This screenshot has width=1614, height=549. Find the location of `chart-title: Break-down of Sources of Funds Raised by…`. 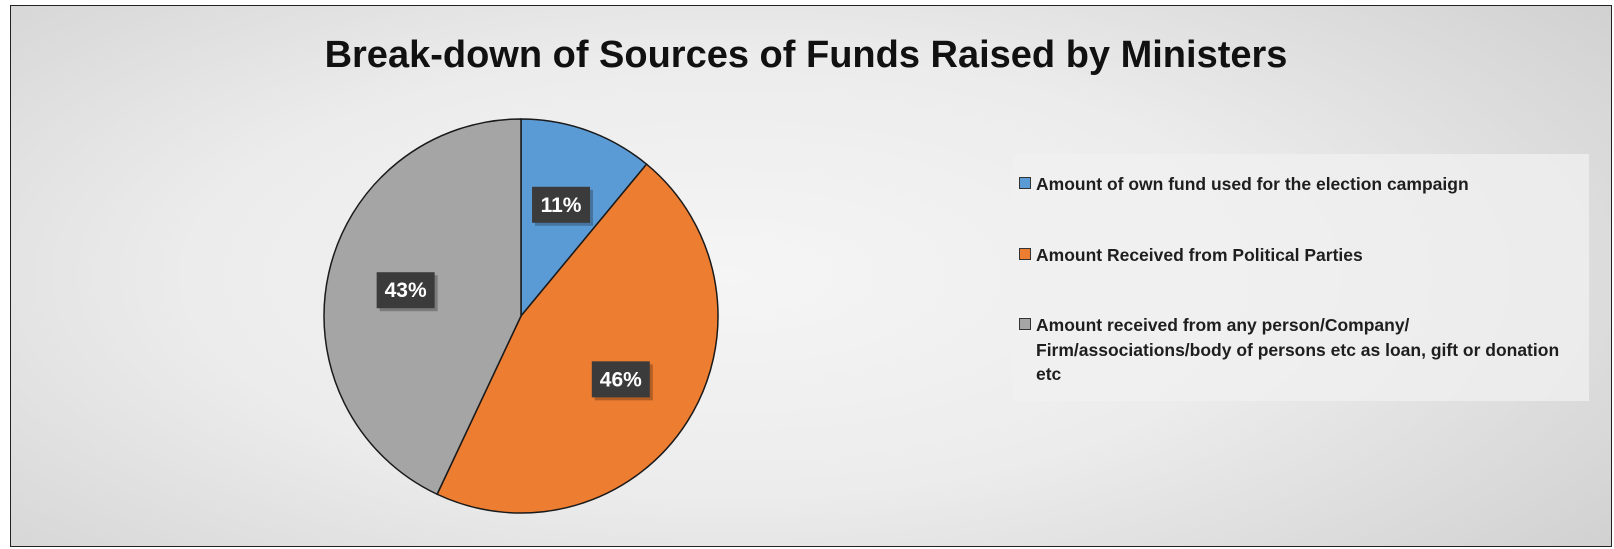

chart-title: Break-down of Sources of Funds Raised by… is located at coordinates (806, 55).